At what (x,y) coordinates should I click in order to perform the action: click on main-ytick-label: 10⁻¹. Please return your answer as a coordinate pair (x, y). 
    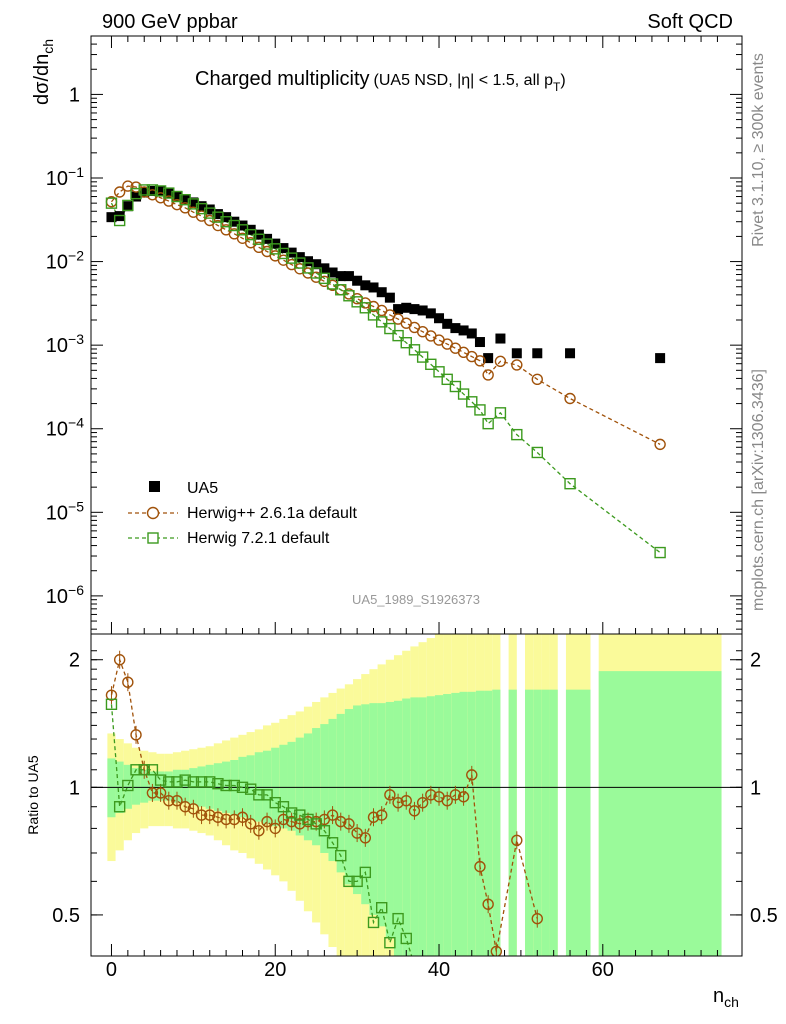
    Looking at the image, I should click on (65, 177).